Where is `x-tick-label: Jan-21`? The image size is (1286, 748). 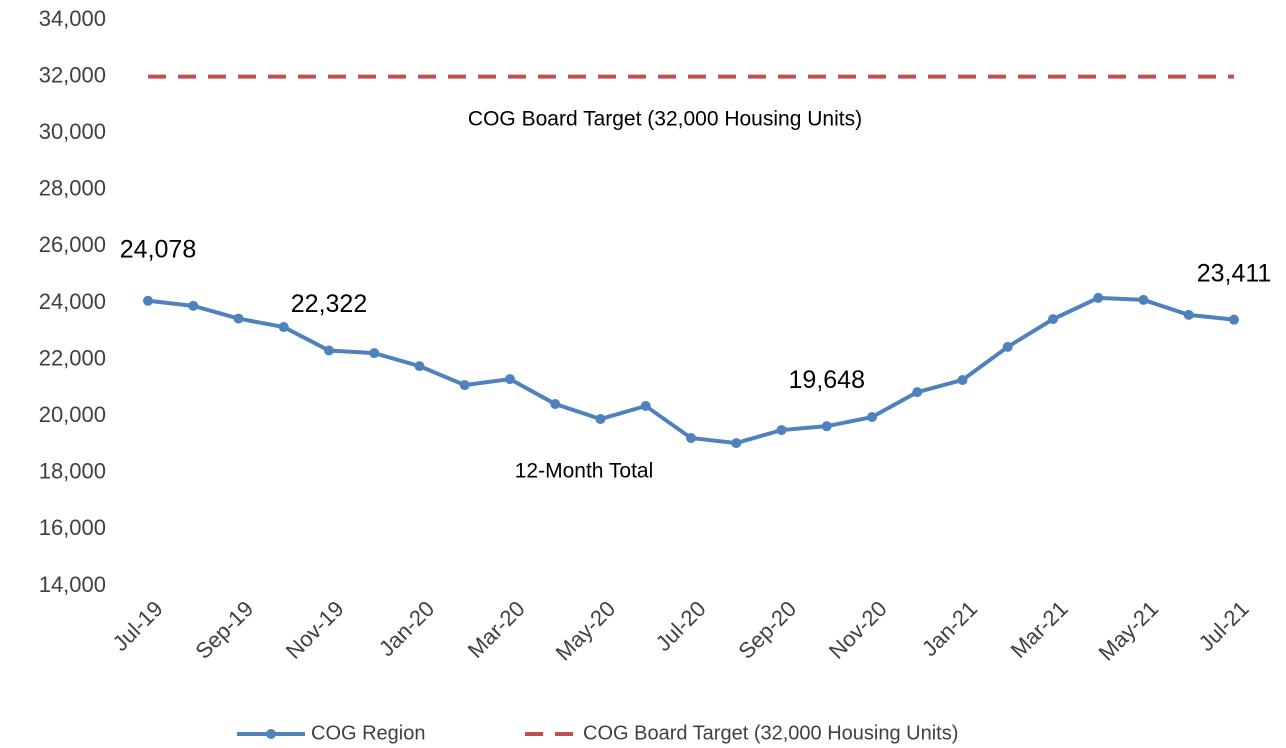
x-tick-label: Jan-21 is located at coordinates (949, 628).